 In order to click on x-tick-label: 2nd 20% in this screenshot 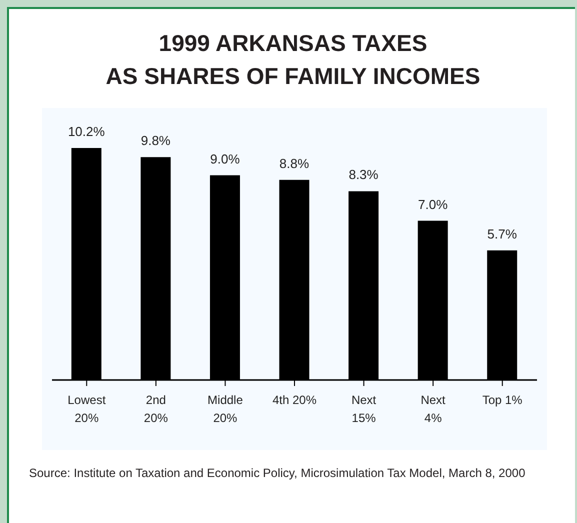, I will do `click(156, 409)`.